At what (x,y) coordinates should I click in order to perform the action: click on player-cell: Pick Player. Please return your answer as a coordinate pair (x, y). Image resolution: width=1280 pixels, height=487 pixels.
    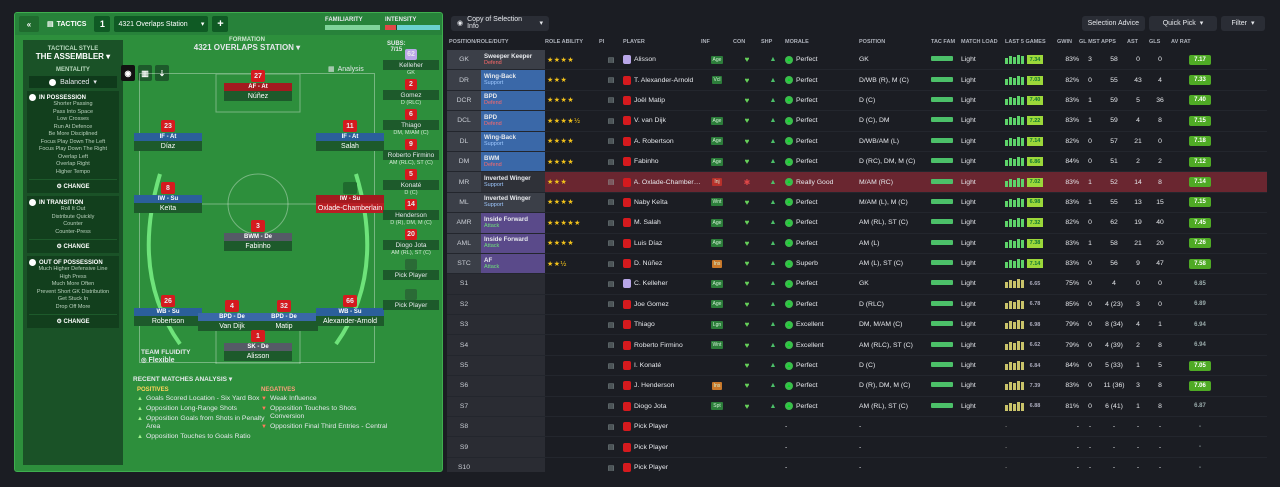
    Looking at the image, I should click on (662, 447).